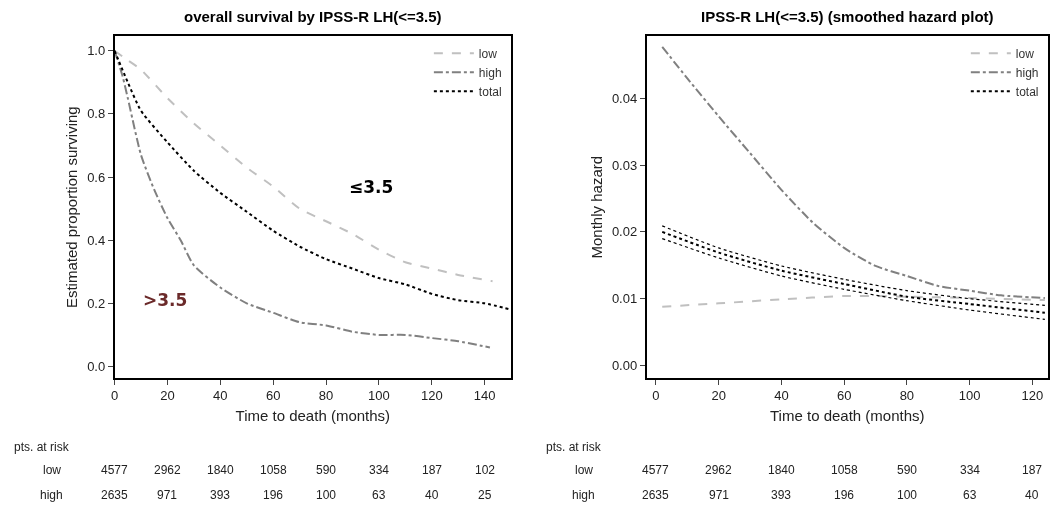  What do you see at coordinates (96, 367) in the screenshot?
I see `y-tick-label: 0.0` at bounding box center [96, 367].